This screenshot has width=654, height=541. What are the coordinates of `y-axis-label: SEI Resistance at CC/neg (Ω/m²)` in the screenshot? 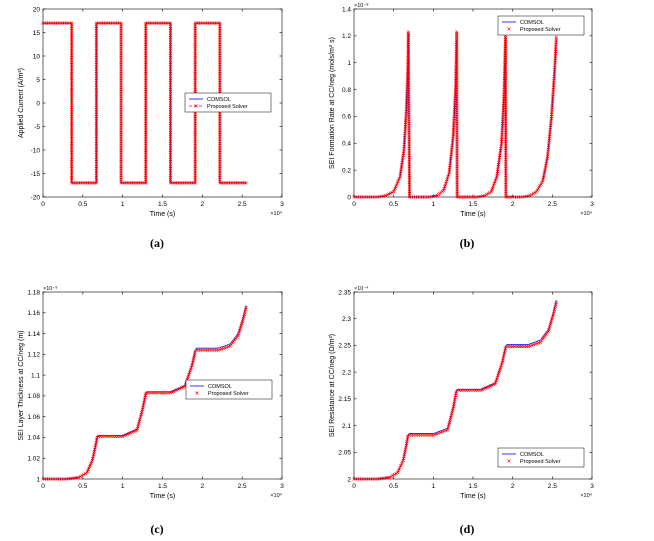 It's located at (332, 385).